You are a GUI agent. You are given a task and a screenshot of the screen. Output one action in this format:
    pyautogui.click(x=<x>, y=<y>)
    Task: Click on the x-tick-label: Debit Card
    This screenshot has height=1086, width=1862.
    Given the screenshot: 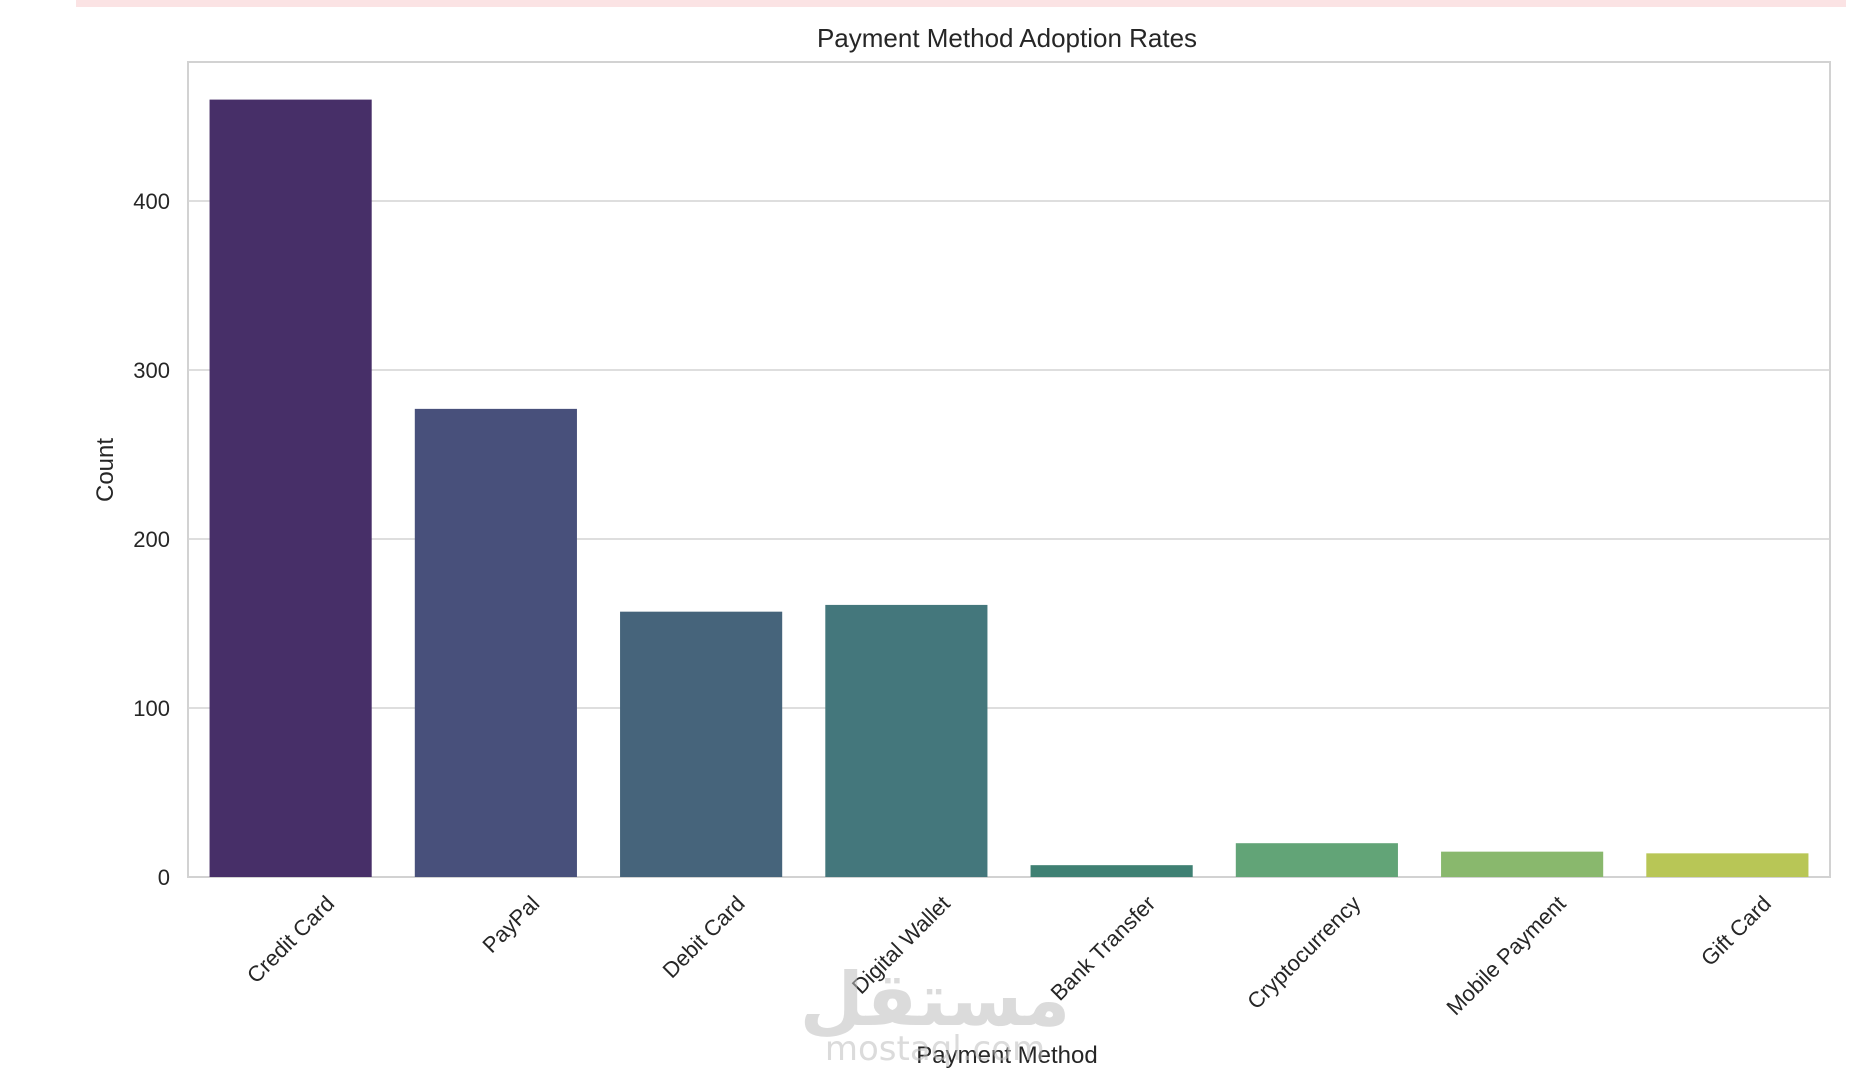 What is the action you would take?
    pyautogui.click(x=704, y=937)
    